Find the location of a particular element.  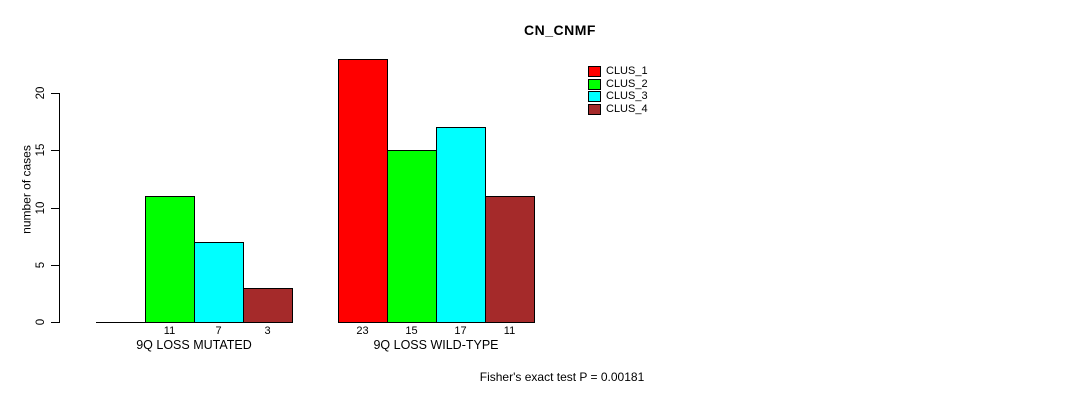

legend-label-clus_3: CLUS_3 is located at coordinates (627, 96).